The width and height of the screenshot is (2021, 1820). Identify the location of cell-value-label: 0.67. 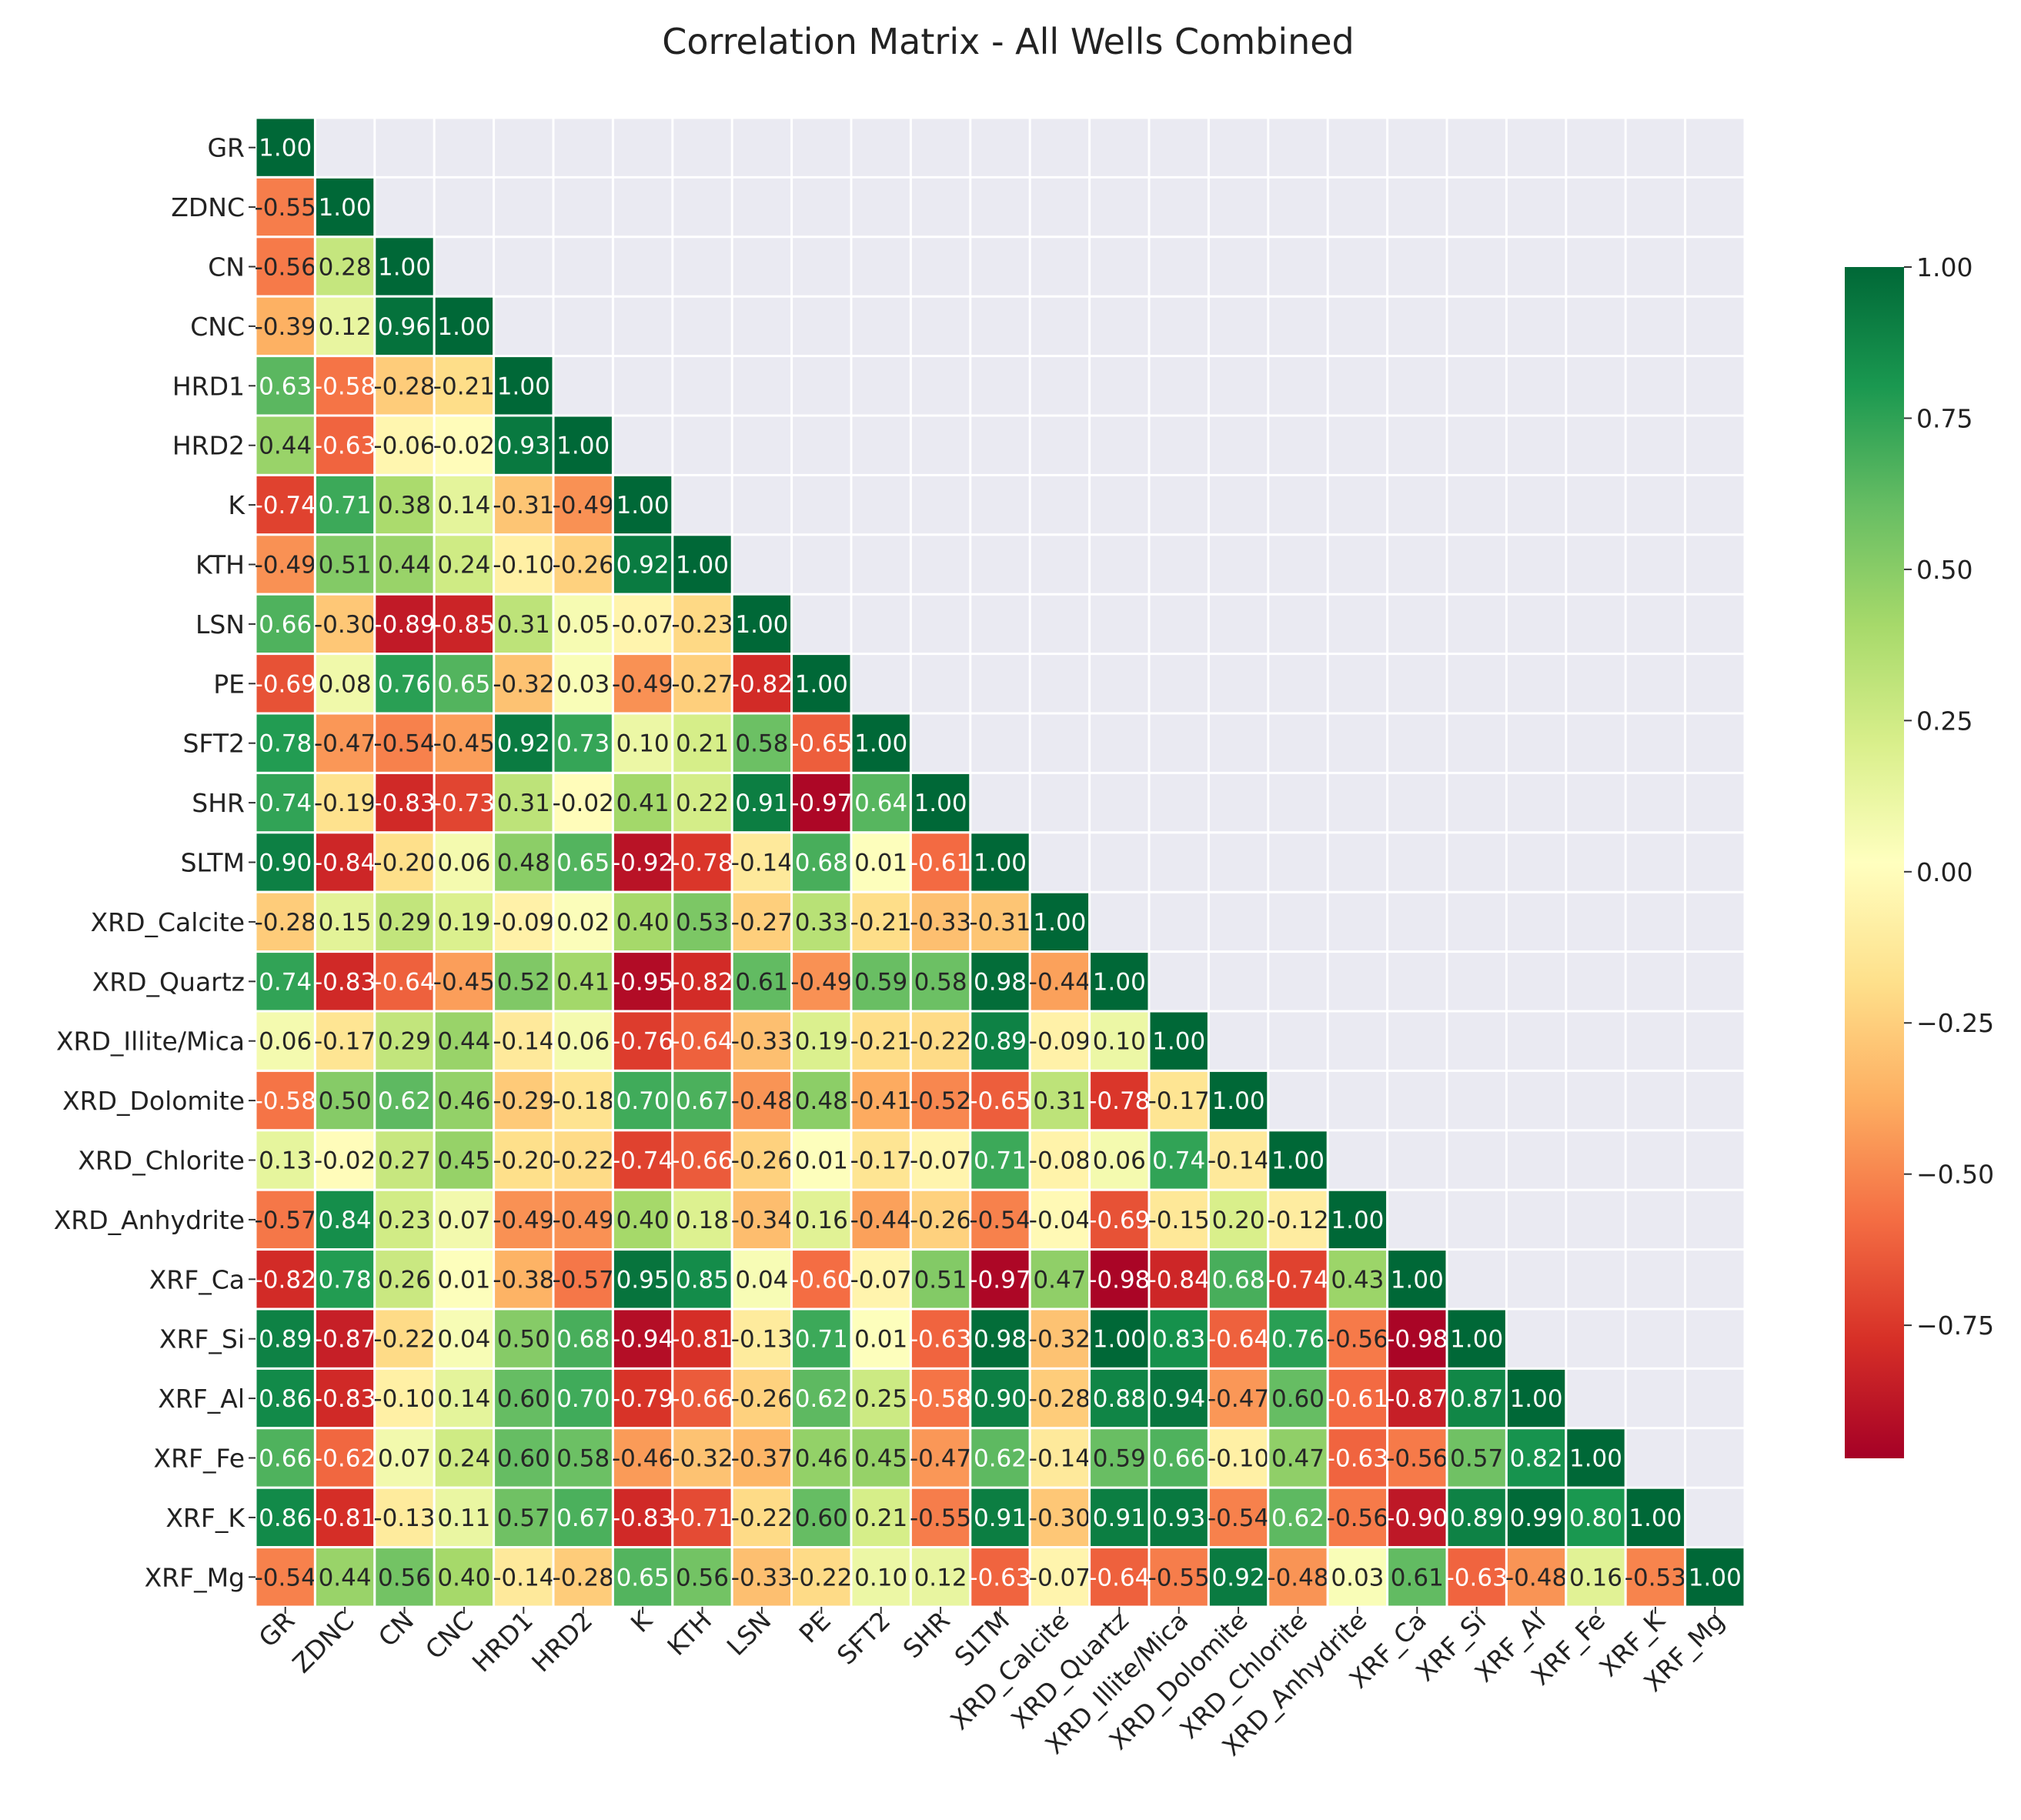
(702, 1101).